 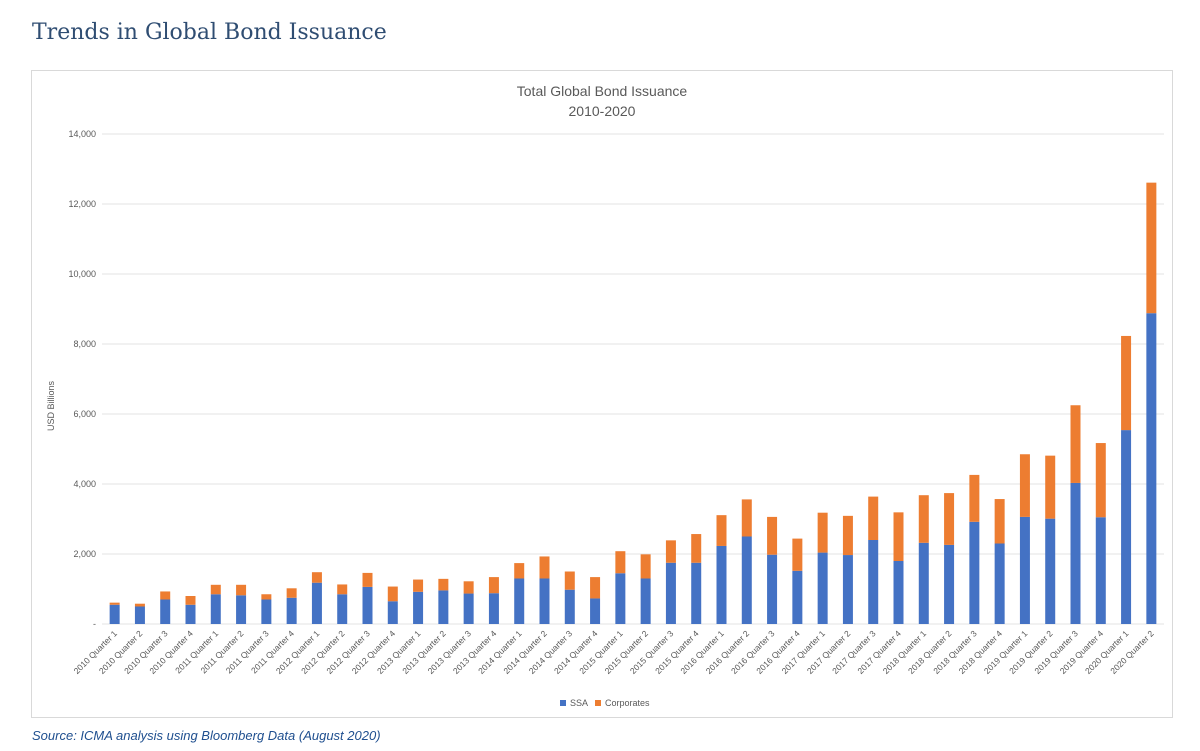 I want to click on legend-label-ssa: SSA, so click(x=579, y=703).